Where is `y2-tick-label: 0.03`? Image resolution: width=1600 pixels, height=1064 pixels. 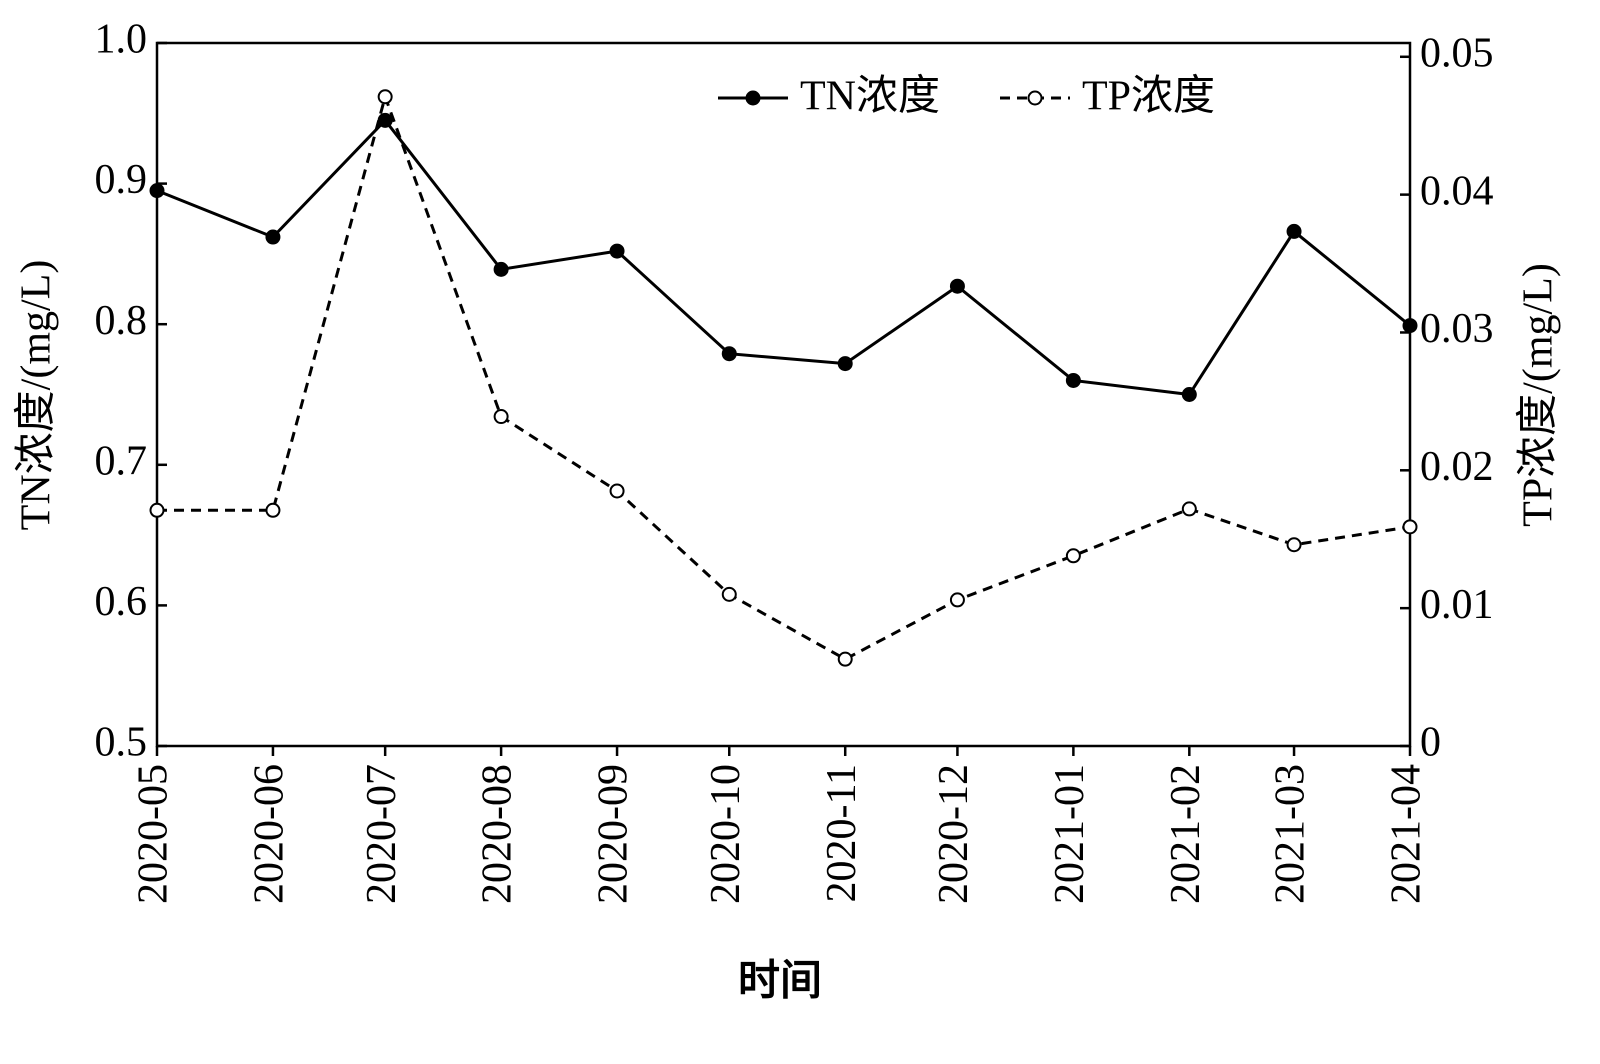
y2-tick-label: 0.03 is located at coordinates (1457, 329).